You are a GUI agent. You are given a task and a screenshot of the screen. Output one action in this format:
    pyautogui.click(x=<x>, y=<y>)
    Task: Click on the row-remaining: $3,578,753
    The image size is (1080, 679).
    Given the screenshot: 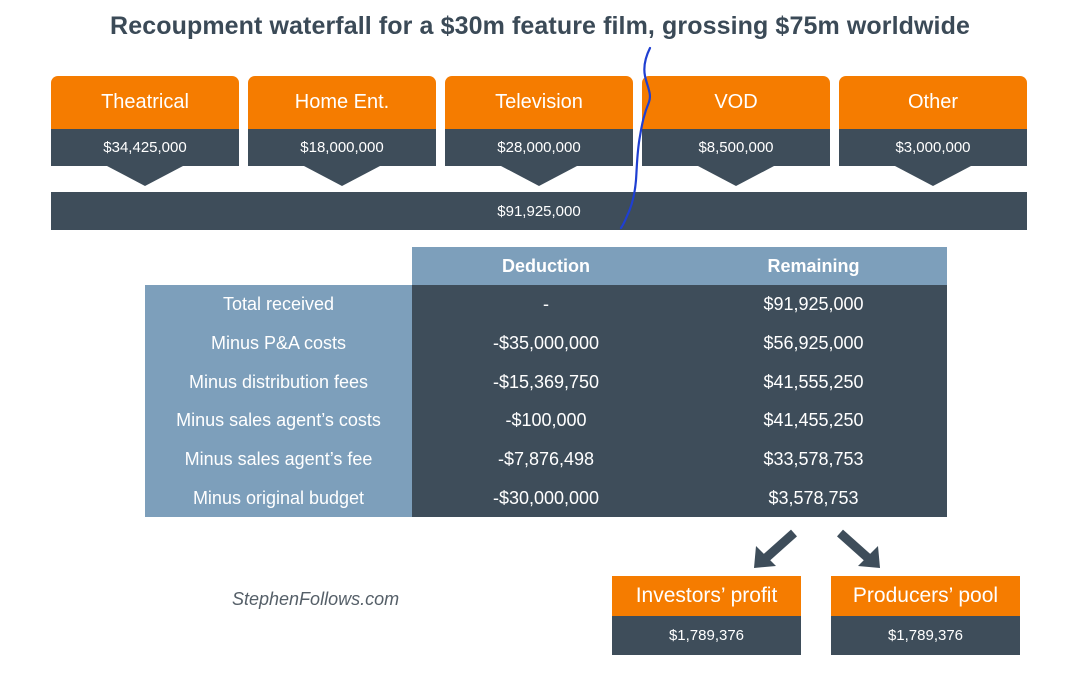 What is the action you would take?
    pyautogui.click(x=813, y=498)
    